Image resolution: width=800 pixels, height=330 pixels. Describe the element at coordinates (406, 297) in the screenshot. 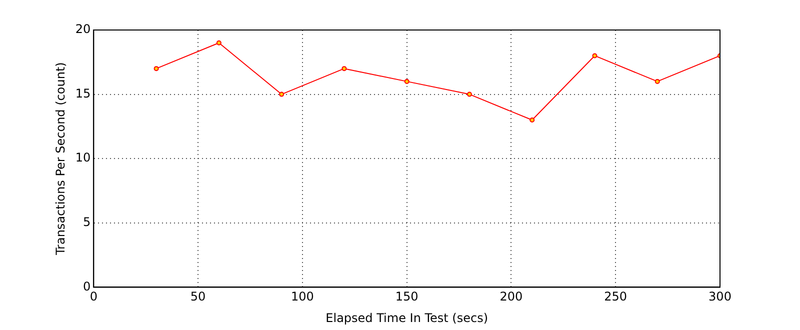

I see `x-tick-label: 150` at that location.